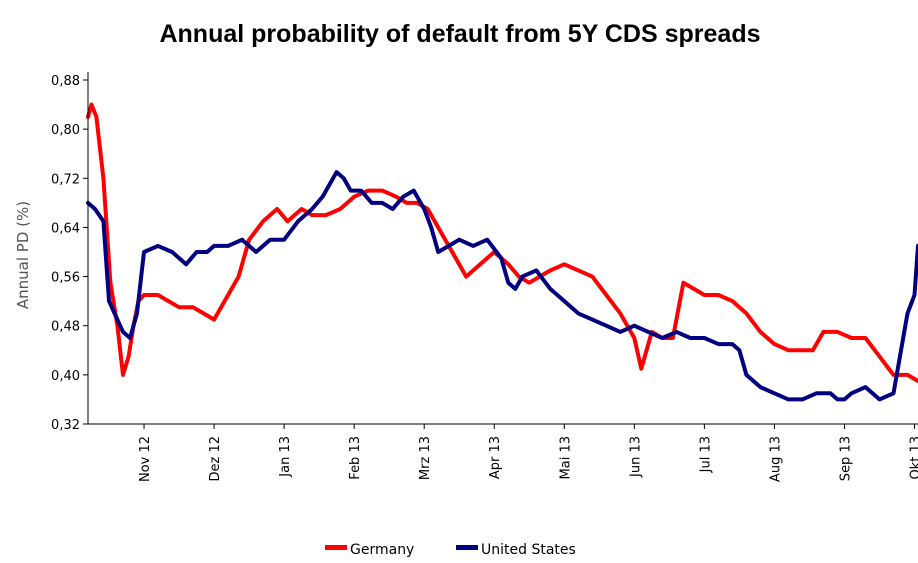 Image resolution: width=918 pixels, height=563 pixels. What do you see at coordinates (215, 459) in the screenshot?
I see `x-tick-label: Dez 12` at bounding box center [215, 459].